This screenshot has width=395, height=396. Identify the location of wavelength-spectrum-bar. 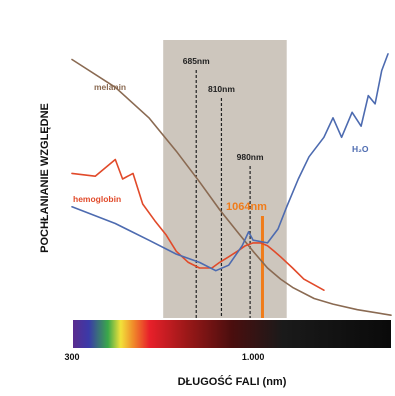
(232, 334).